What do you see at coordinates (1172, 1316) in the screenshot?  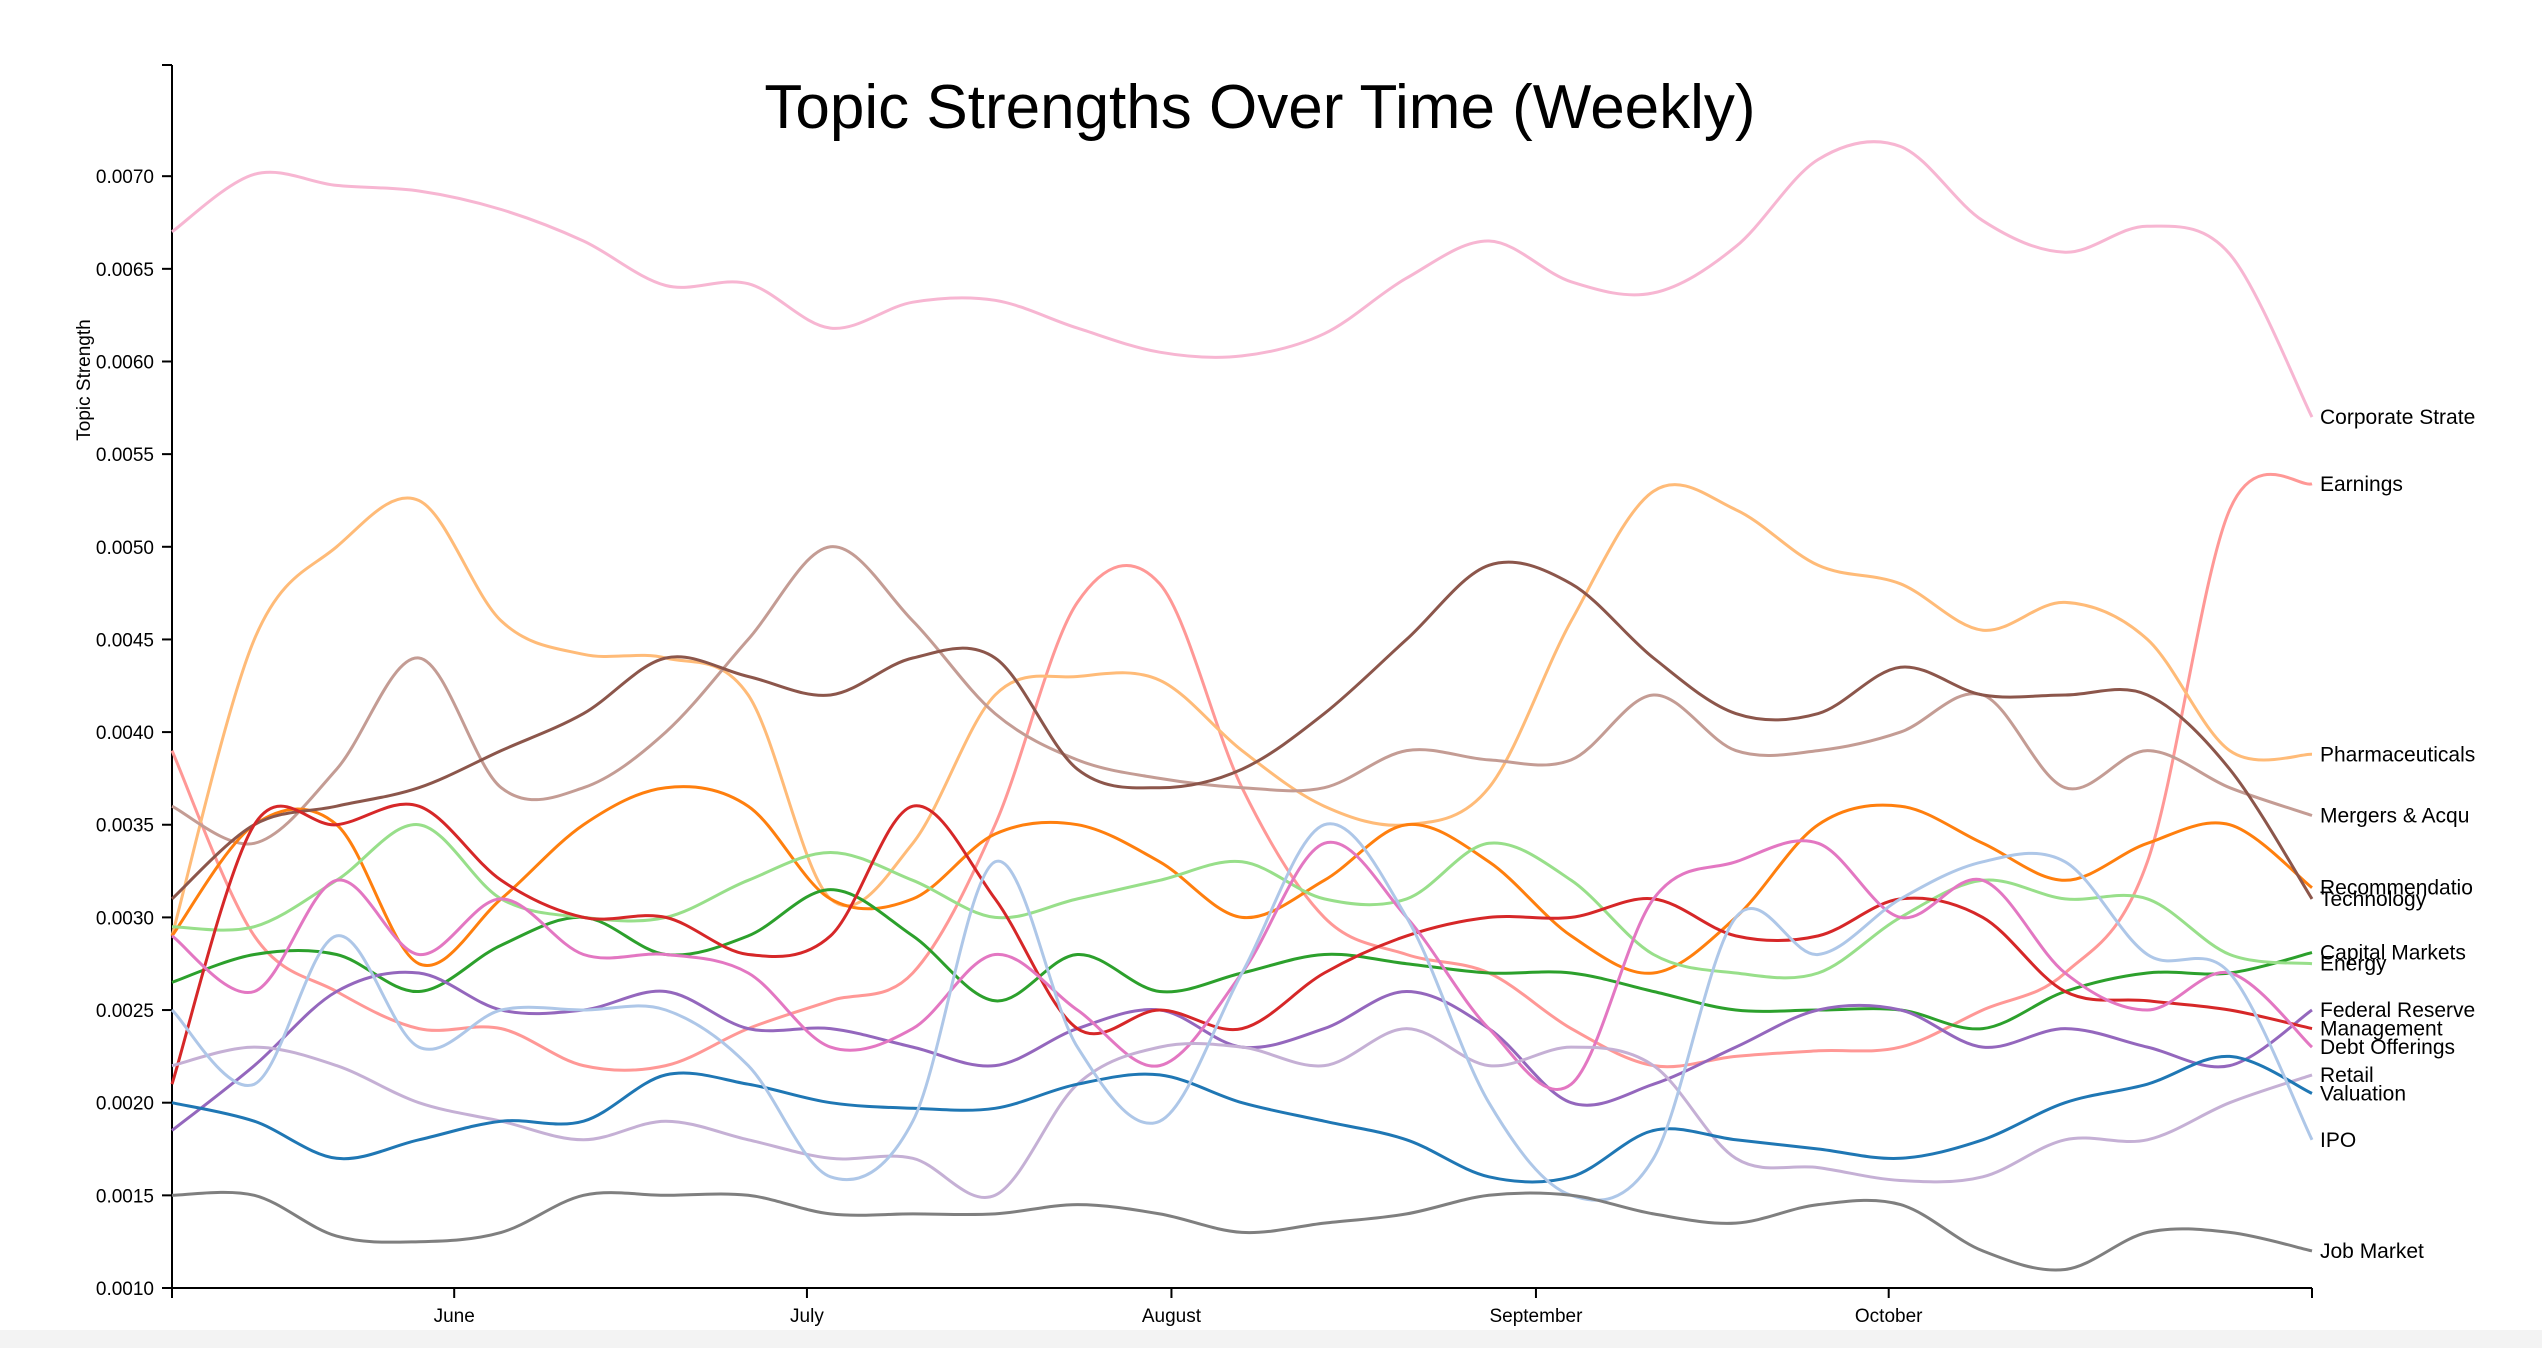 I see `x-tick-label: August` at bounding box center [1172, 1316].